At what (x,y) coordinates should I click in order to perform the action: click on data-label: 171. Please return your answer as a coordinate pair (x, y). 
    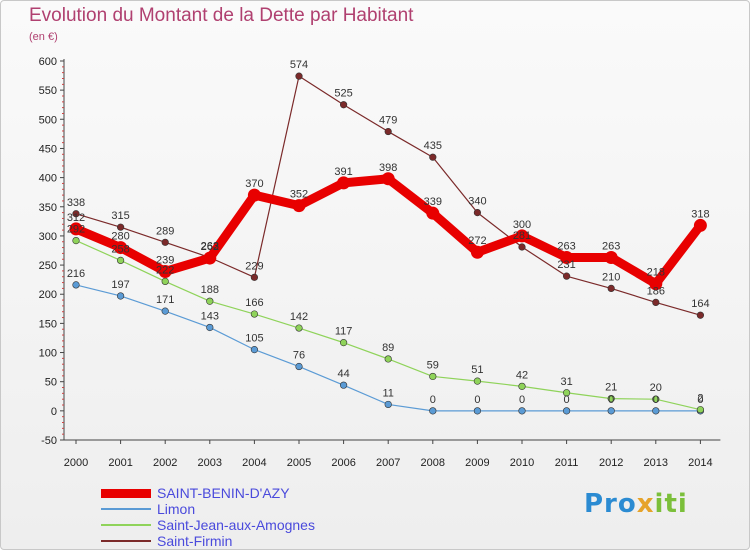
    Looking at the image, I should click on (165, 300).